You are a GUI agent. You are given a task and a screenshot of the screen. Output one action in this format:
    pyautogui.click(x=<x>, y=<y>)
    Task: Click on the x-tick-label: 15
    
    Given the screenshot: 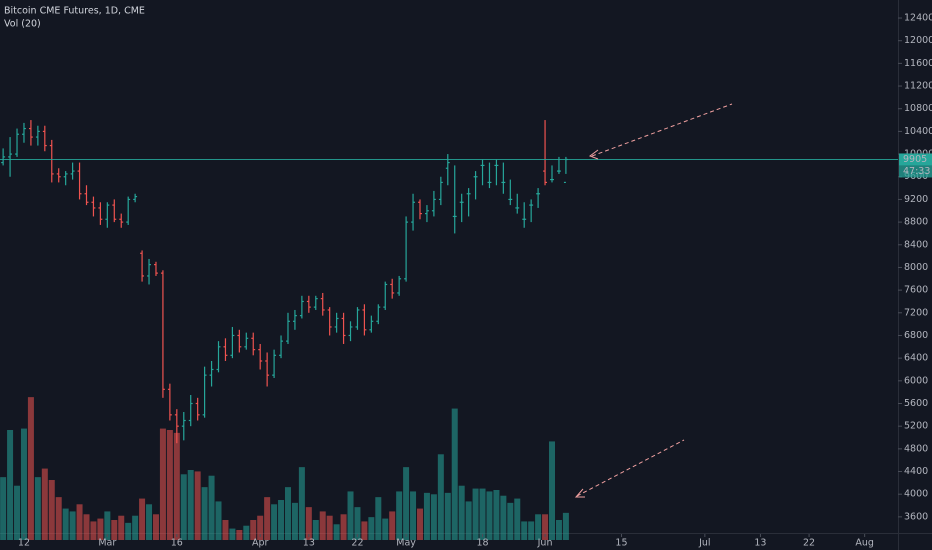 What is the action you would take?
    pyautogui.click(x=621, y=543)
    